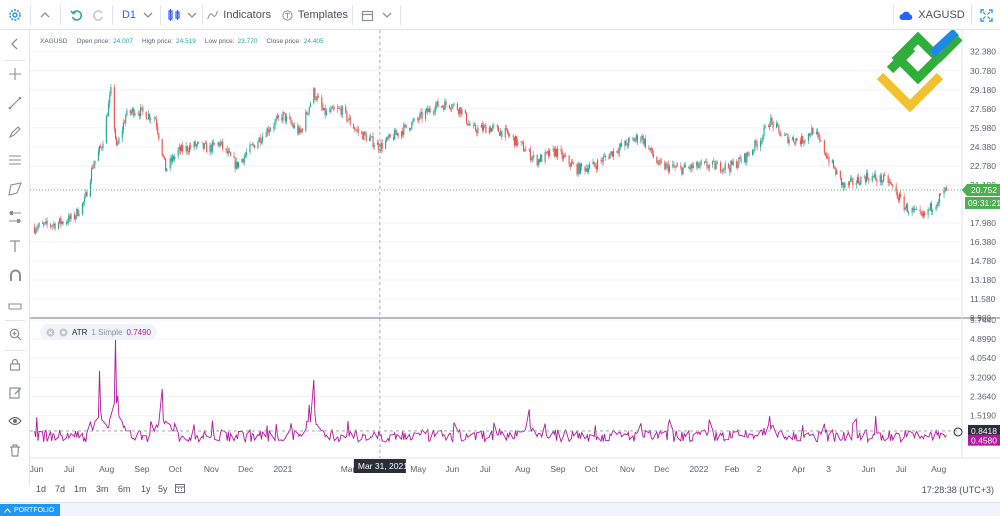 The width and height of the screenshot is (1000, 516). What do you see at coordinates (379, 466) in the screenshot?
I see `crosshair-date-tag` at bounding box center [379, 466].